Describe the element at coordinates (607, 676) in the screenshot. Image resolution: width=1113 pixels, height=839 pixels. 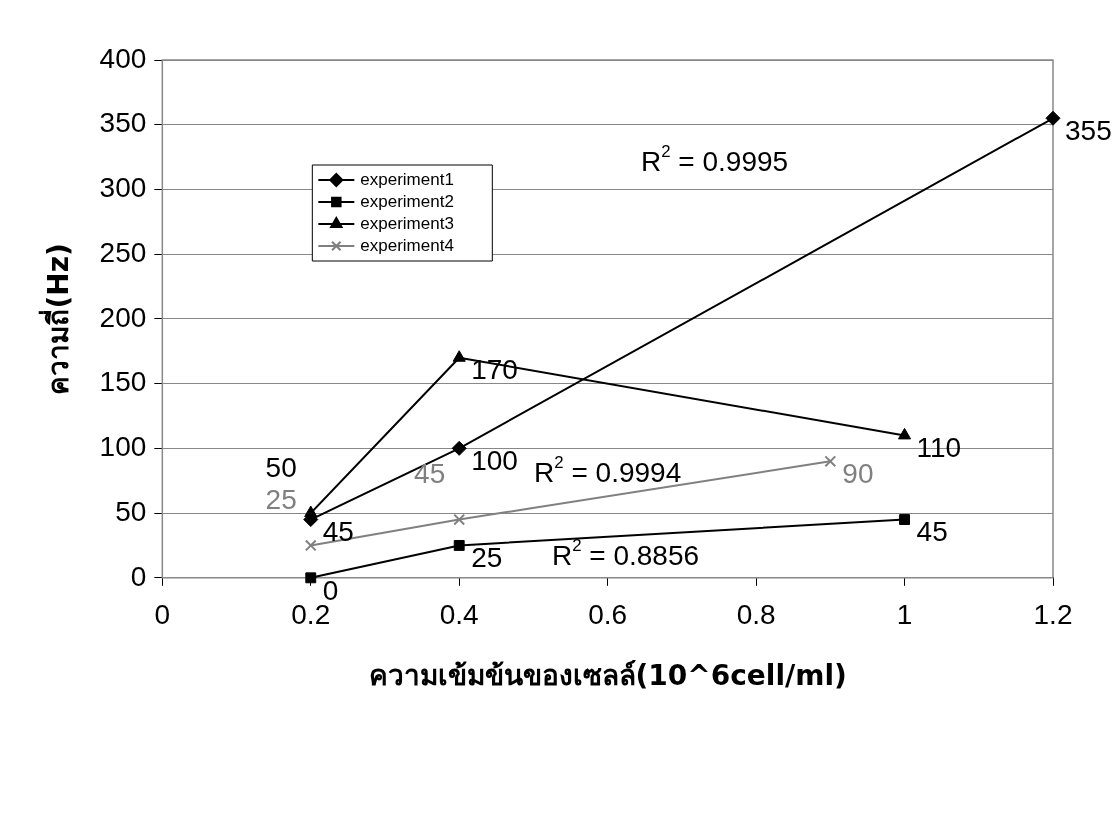
I see `x-axis-title: ความเข้มข้นของเซลล์(10^6cell/ml)` at that location.